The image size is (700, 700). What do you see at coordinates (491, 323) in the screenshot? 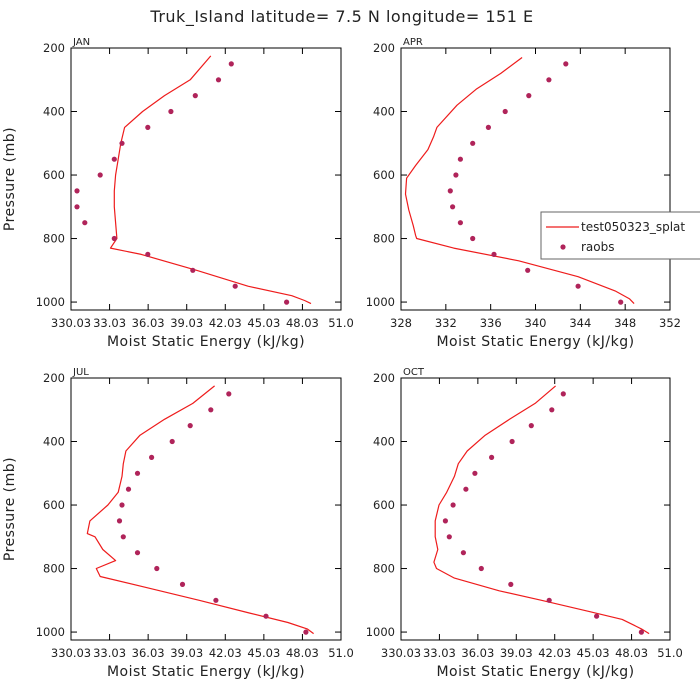
I see `x-tick-label: 336` at bounding box center [491, 323].